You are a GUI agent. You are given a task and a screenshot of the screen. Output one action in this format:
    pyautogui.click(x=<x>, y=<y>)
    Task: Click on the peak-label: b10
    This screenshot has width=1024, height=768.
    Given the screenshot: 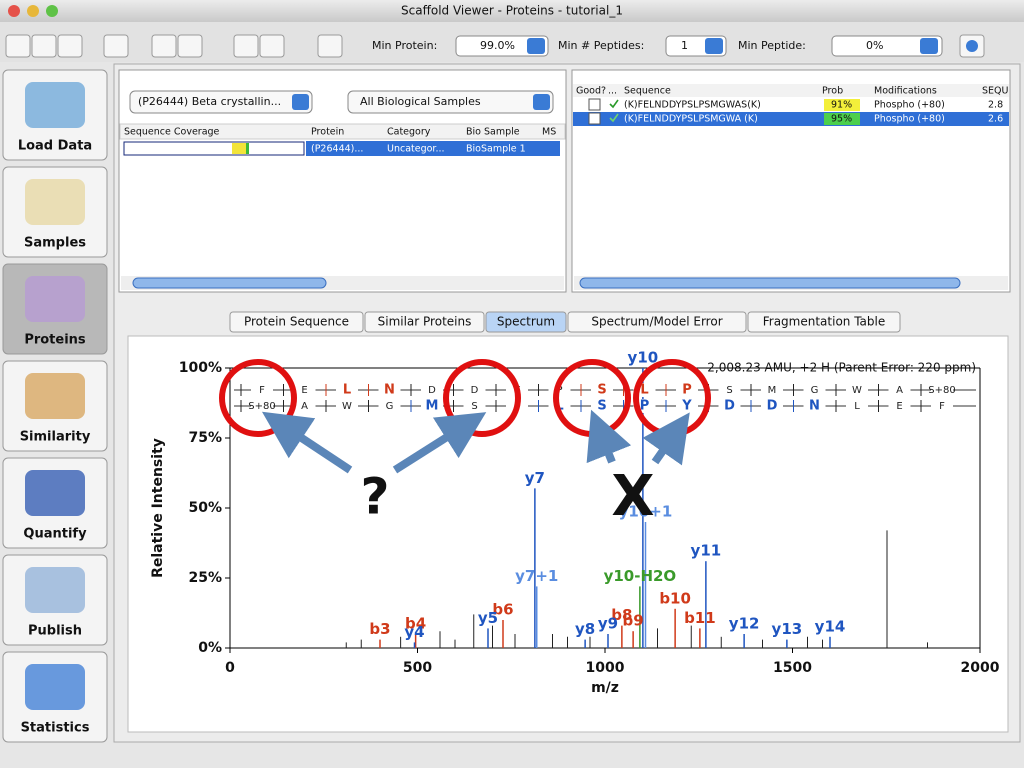 What is the action you would take?
    pyautogui.click(x=675, y=598)
    